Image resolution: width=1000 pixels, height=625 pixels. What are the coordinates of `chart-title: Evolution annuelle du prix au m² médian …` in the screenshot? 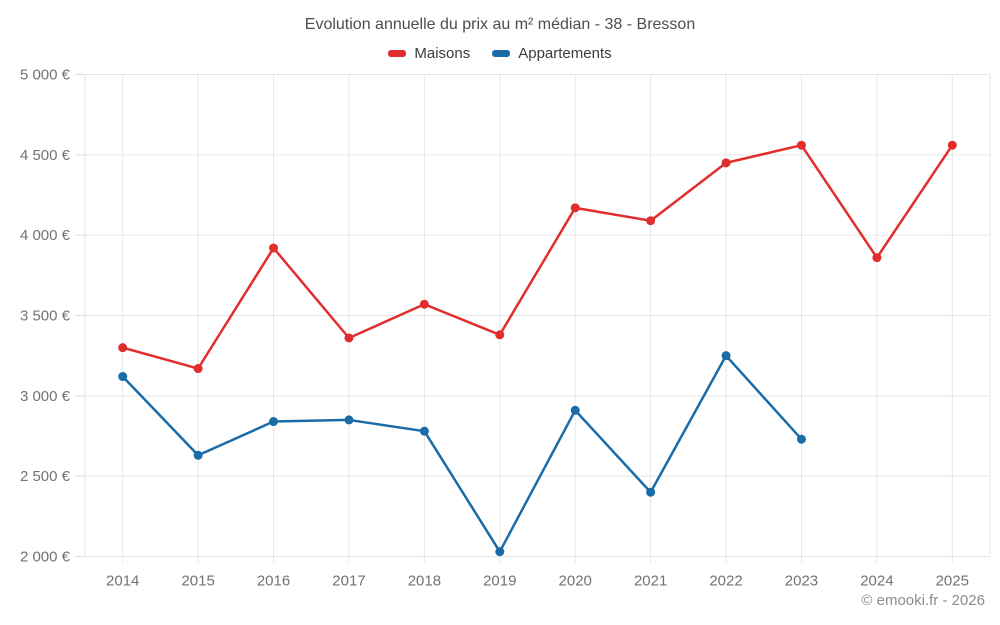 It's located at (500, 24).